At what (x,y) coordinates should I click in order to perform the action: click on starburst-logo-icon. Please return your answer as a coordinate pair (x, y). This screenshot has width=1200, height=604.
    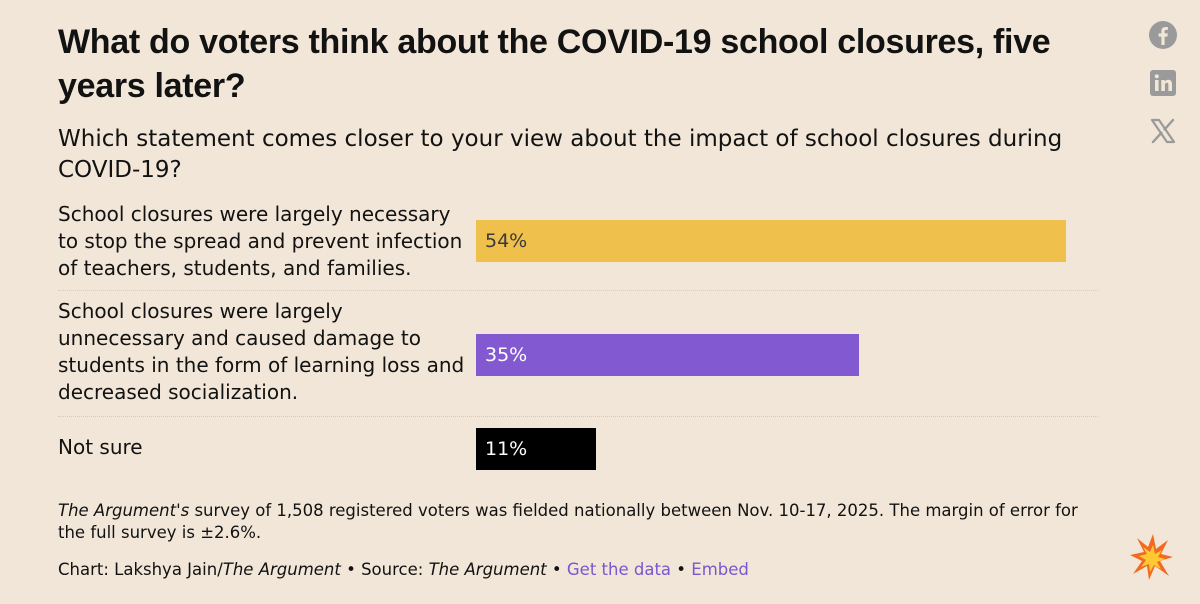
    Looking at the image, I should click on (1151, 557).